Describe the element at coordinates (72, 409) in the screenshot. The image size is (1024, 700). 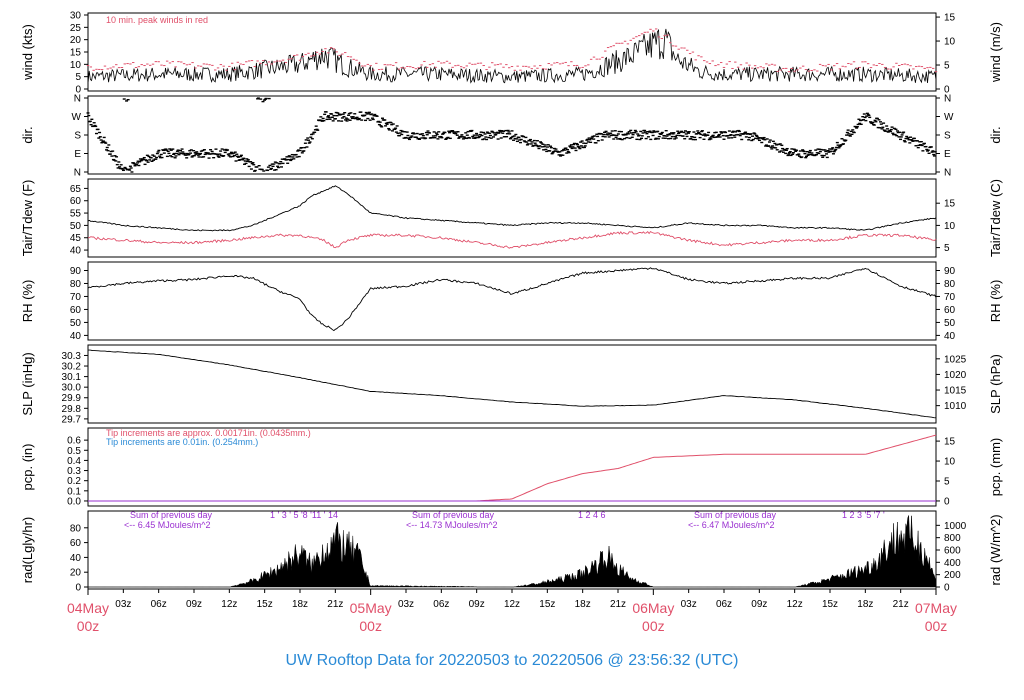
I see `slp-left-tick-label: 29.8` at that location.